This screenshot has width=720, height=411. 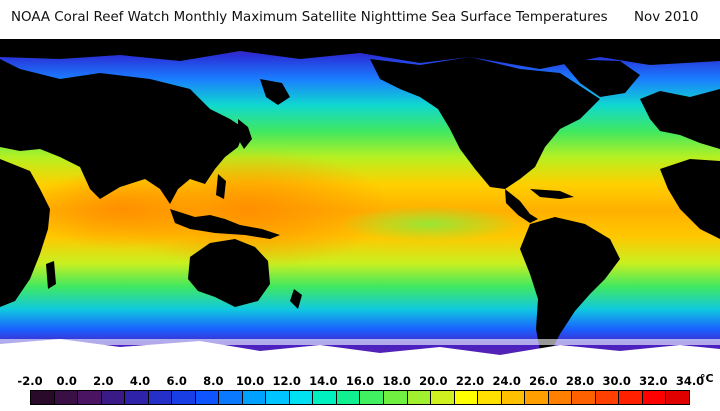 I want to click on kamchatka, so click(x=275, y=92).